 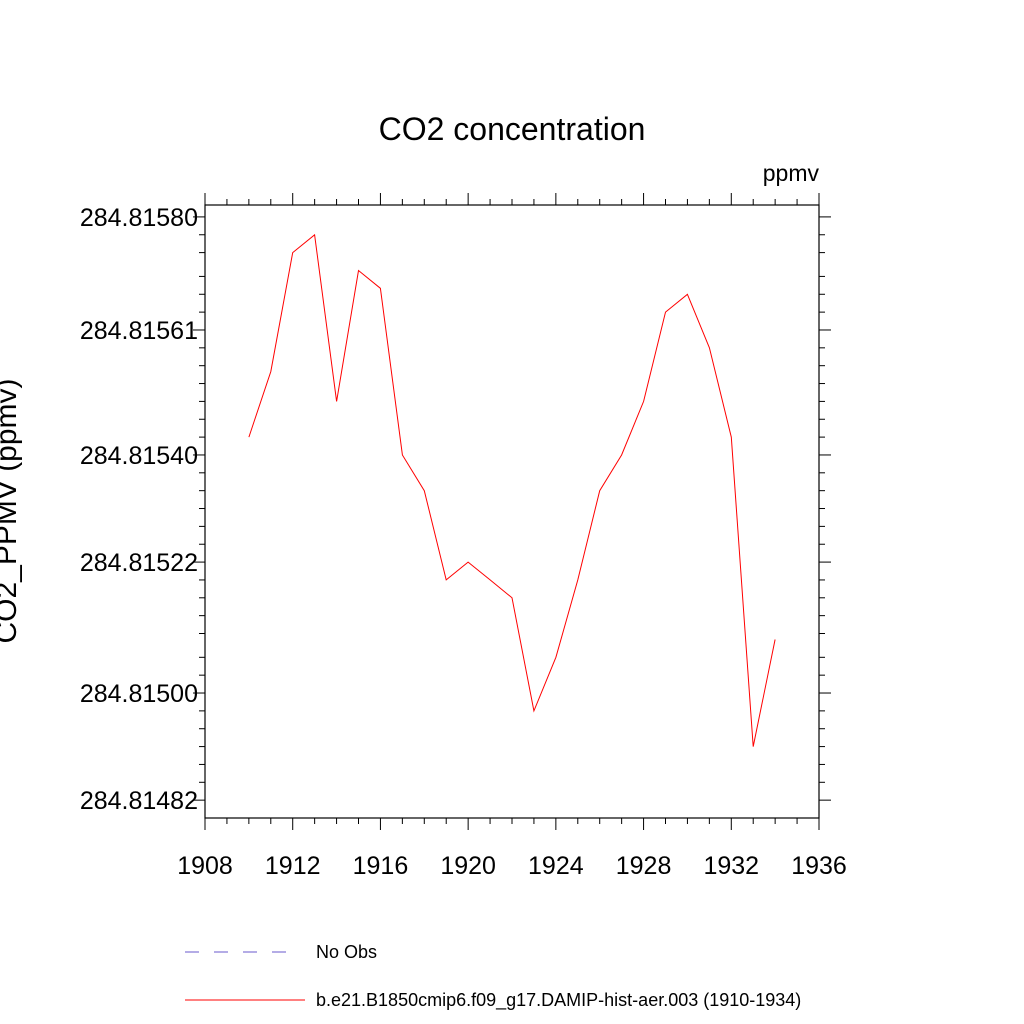 I want to click on y-tick-label: 284.81482, so click(x=139, y=801).